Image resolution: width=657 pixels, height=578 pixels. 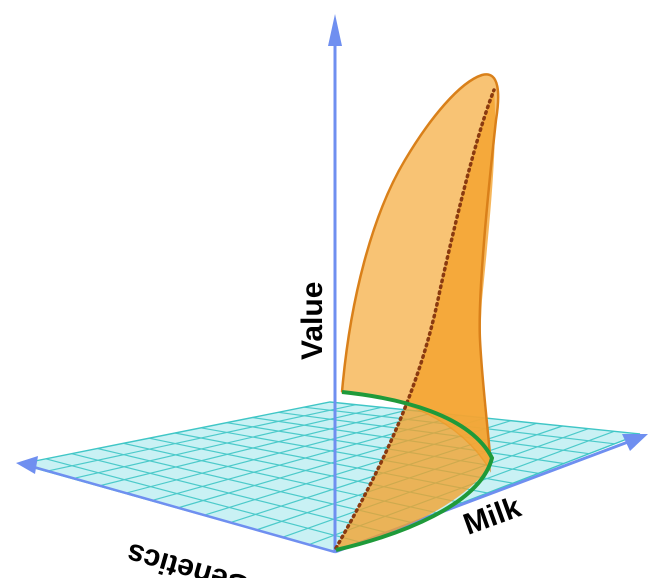 I want to click on genetics-axis-label: Genetics, so click(x=188, y=557).